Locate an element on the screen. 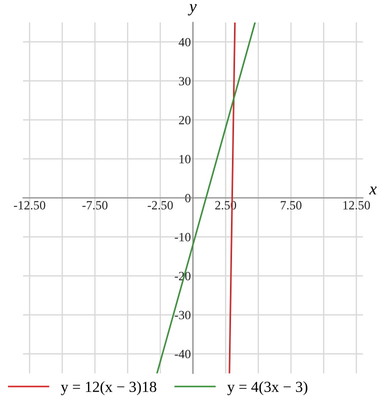 The height and width of the screenshot is (408, 384). y-tick-label: -10 is located at coordinates (182, 237).